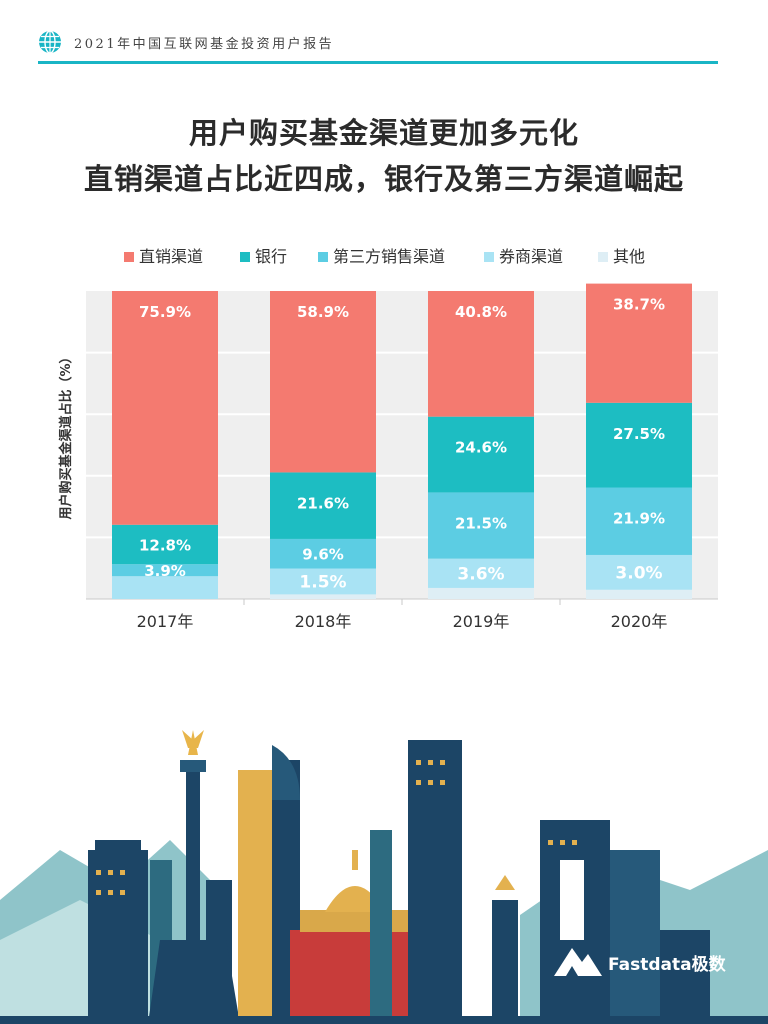  I want to click on x-tick-label: 2018年, so click(323, 621).